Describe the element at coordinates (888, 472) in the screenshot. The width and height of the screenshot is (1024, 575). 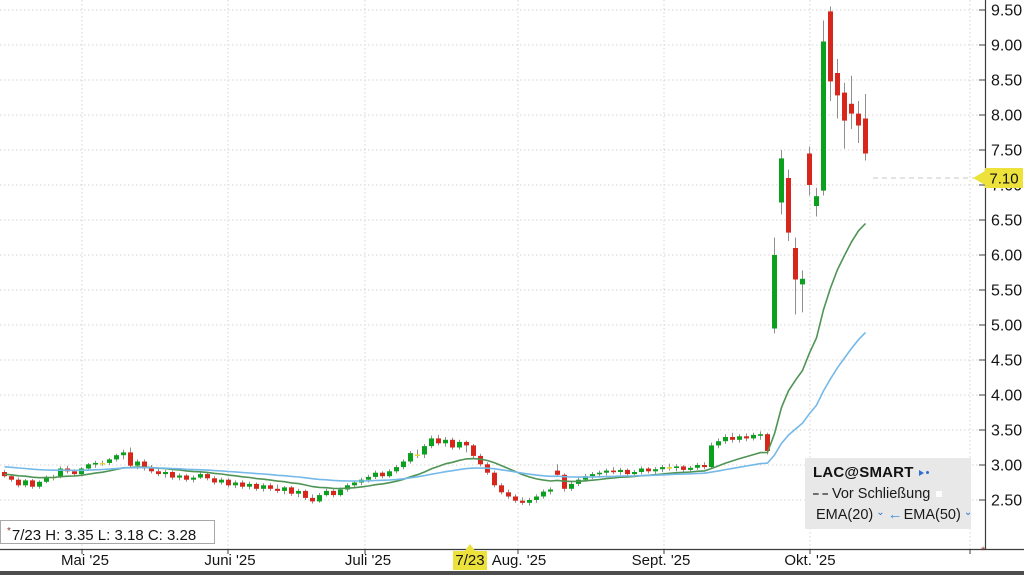
I see `legend-symbol-row: LAC@SMART` at that location.